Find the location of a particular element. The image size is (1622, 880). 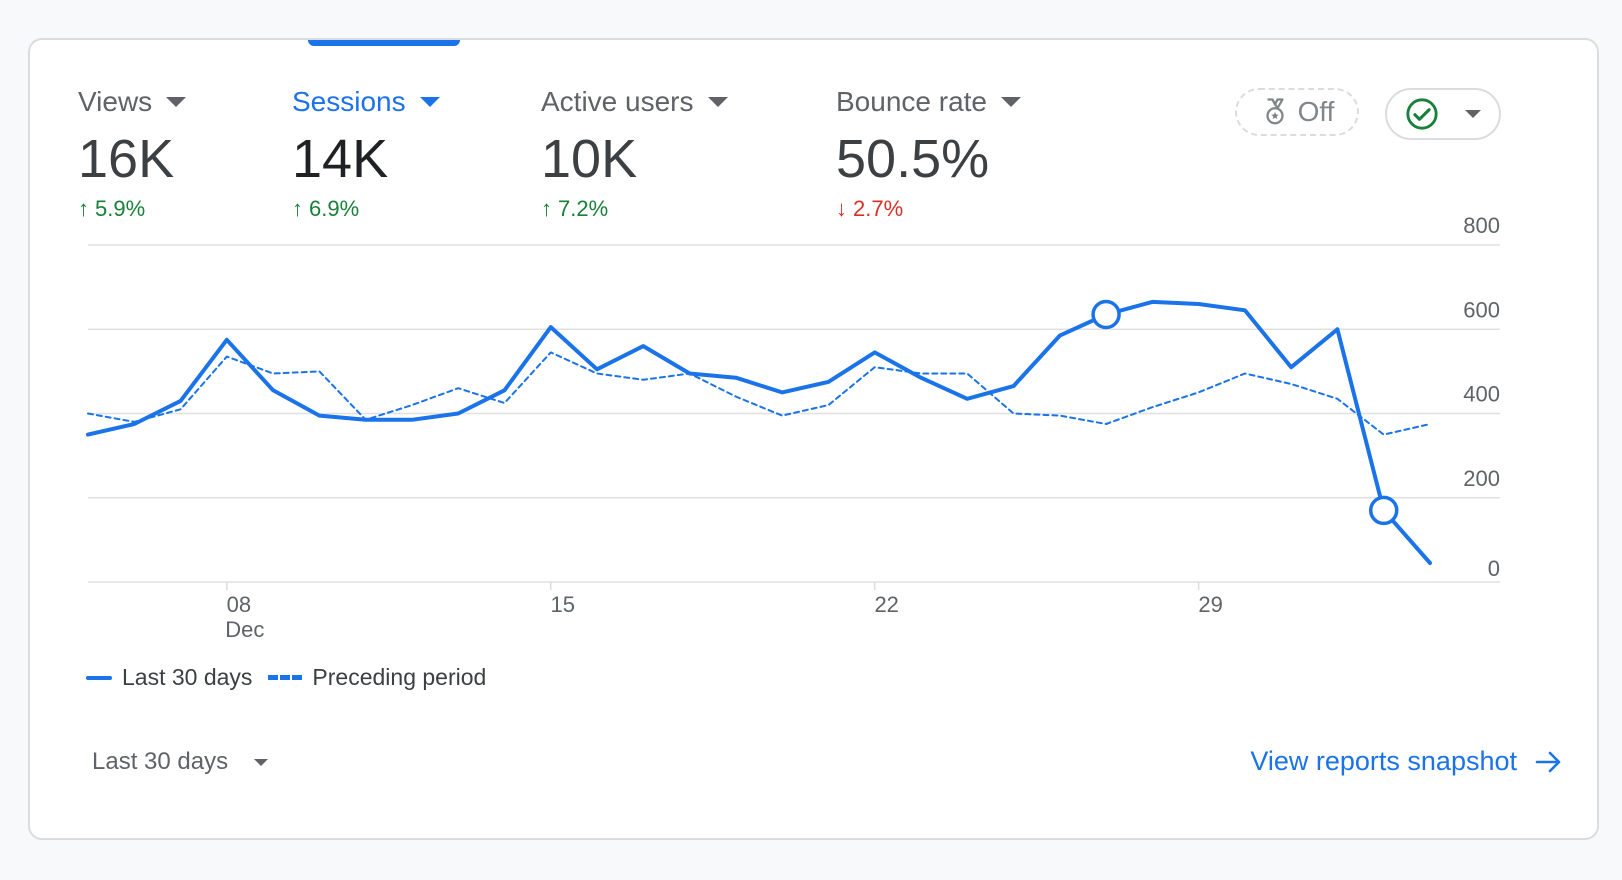

check-circle-icon is located at coordinates (1422, 114).